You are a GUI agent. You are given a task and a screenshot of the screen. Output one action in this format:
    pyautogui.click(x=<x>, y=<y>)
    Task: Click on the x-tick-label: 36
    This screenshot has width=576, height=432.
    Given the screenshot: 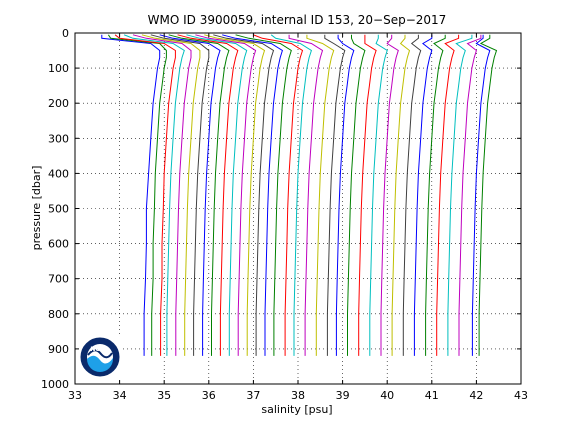 What is the action you would take?
    pyautogui.click(x=209, y=395)
    